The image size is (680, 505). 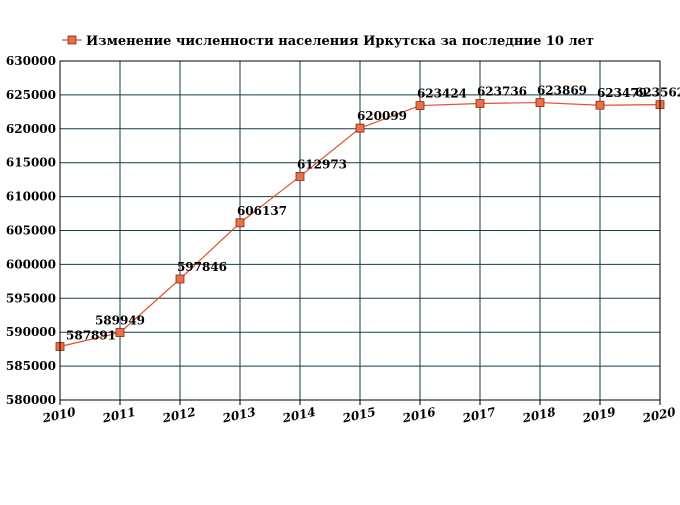 I want to click on x-tick-label: 2012, so click(x=178, y=415).